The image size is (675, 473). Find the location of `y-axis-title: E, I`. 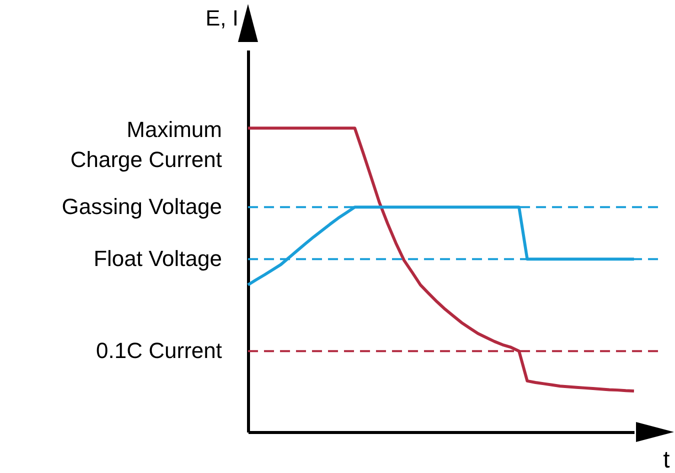

y-axis-title: E, I is located at coordinates (221, 18).